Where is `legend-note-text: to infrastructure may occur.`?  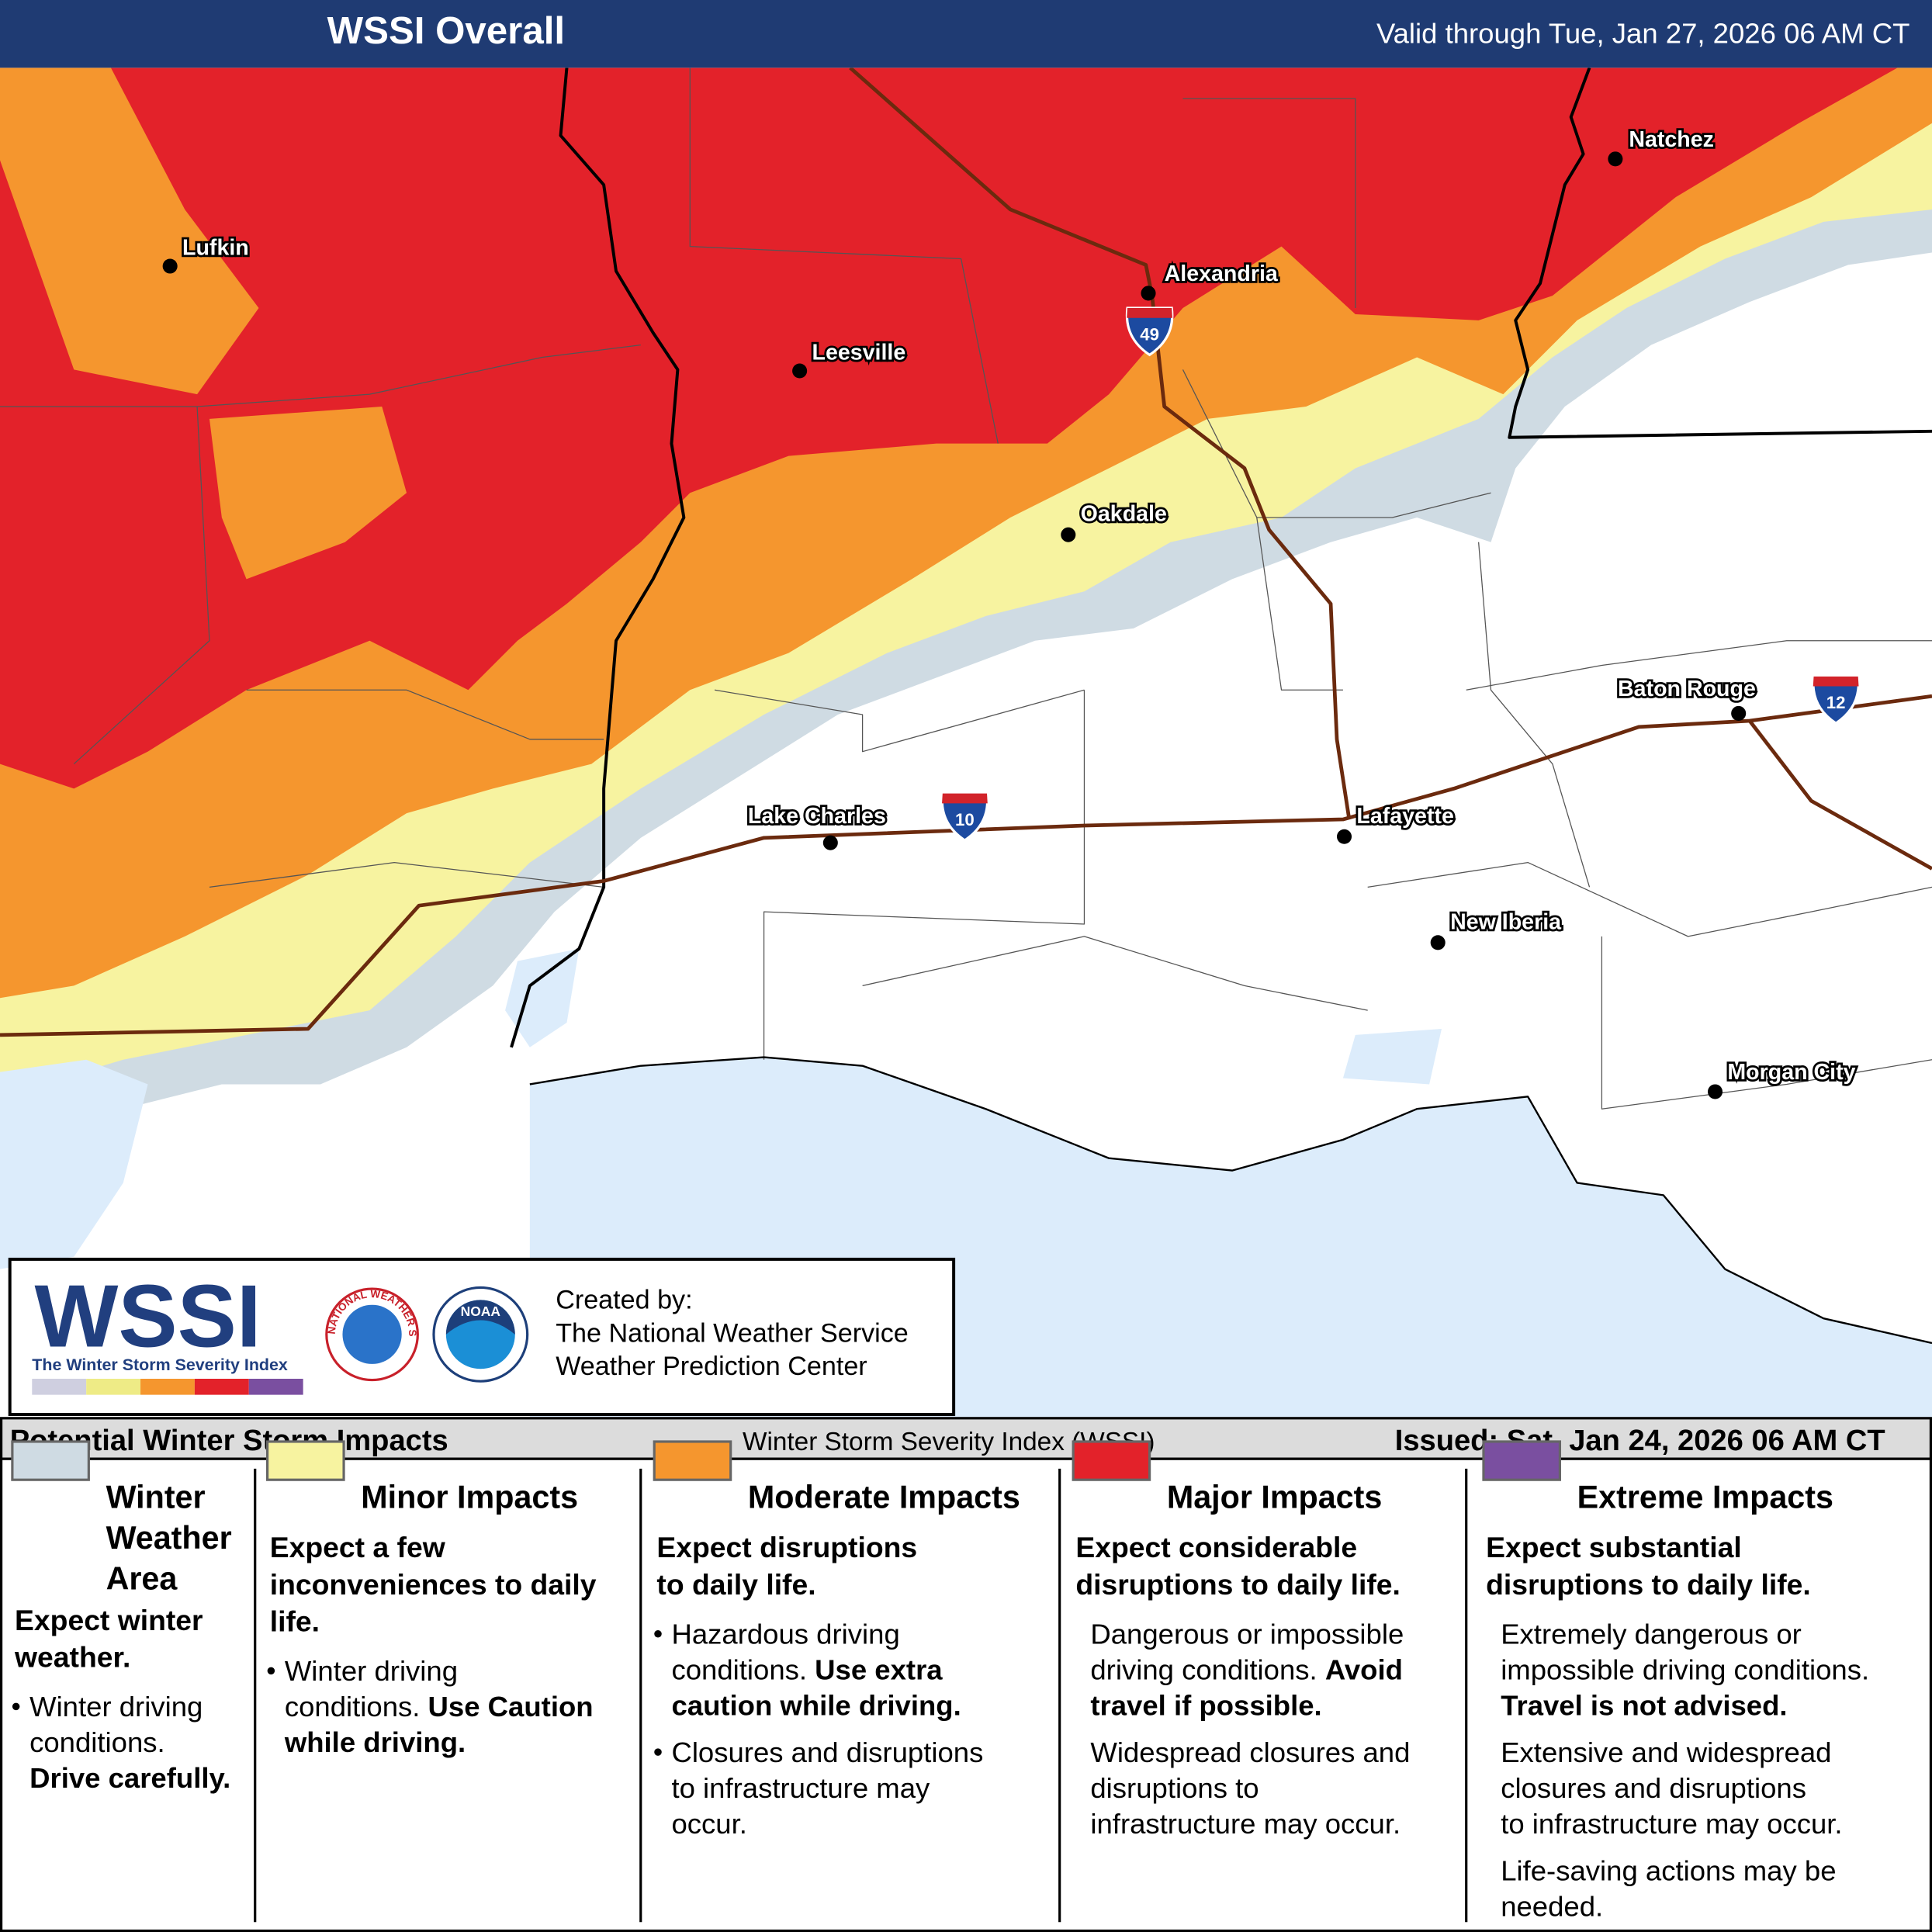
legend-note-text: to infrastructure may occur. is located at coordinates (1671, 1824).